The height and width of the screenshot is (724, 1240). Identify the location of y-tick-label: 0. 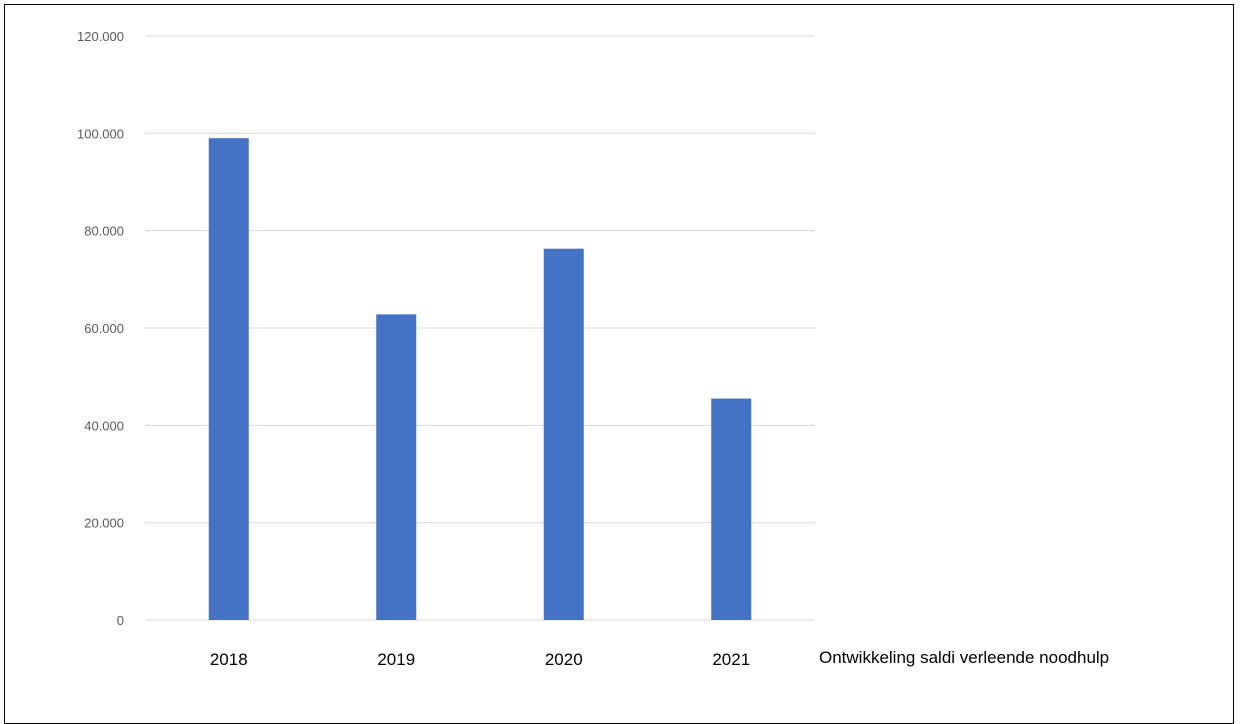
(120, 620).